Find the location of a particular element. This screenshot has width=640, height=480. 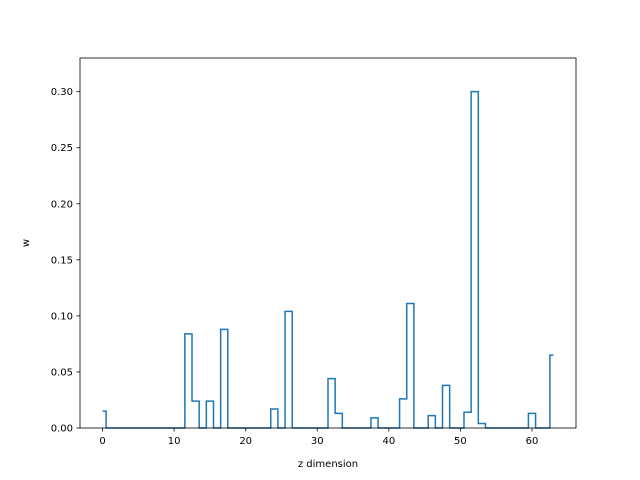

x-tick-label: 60 is located at coordinates (532, 441).